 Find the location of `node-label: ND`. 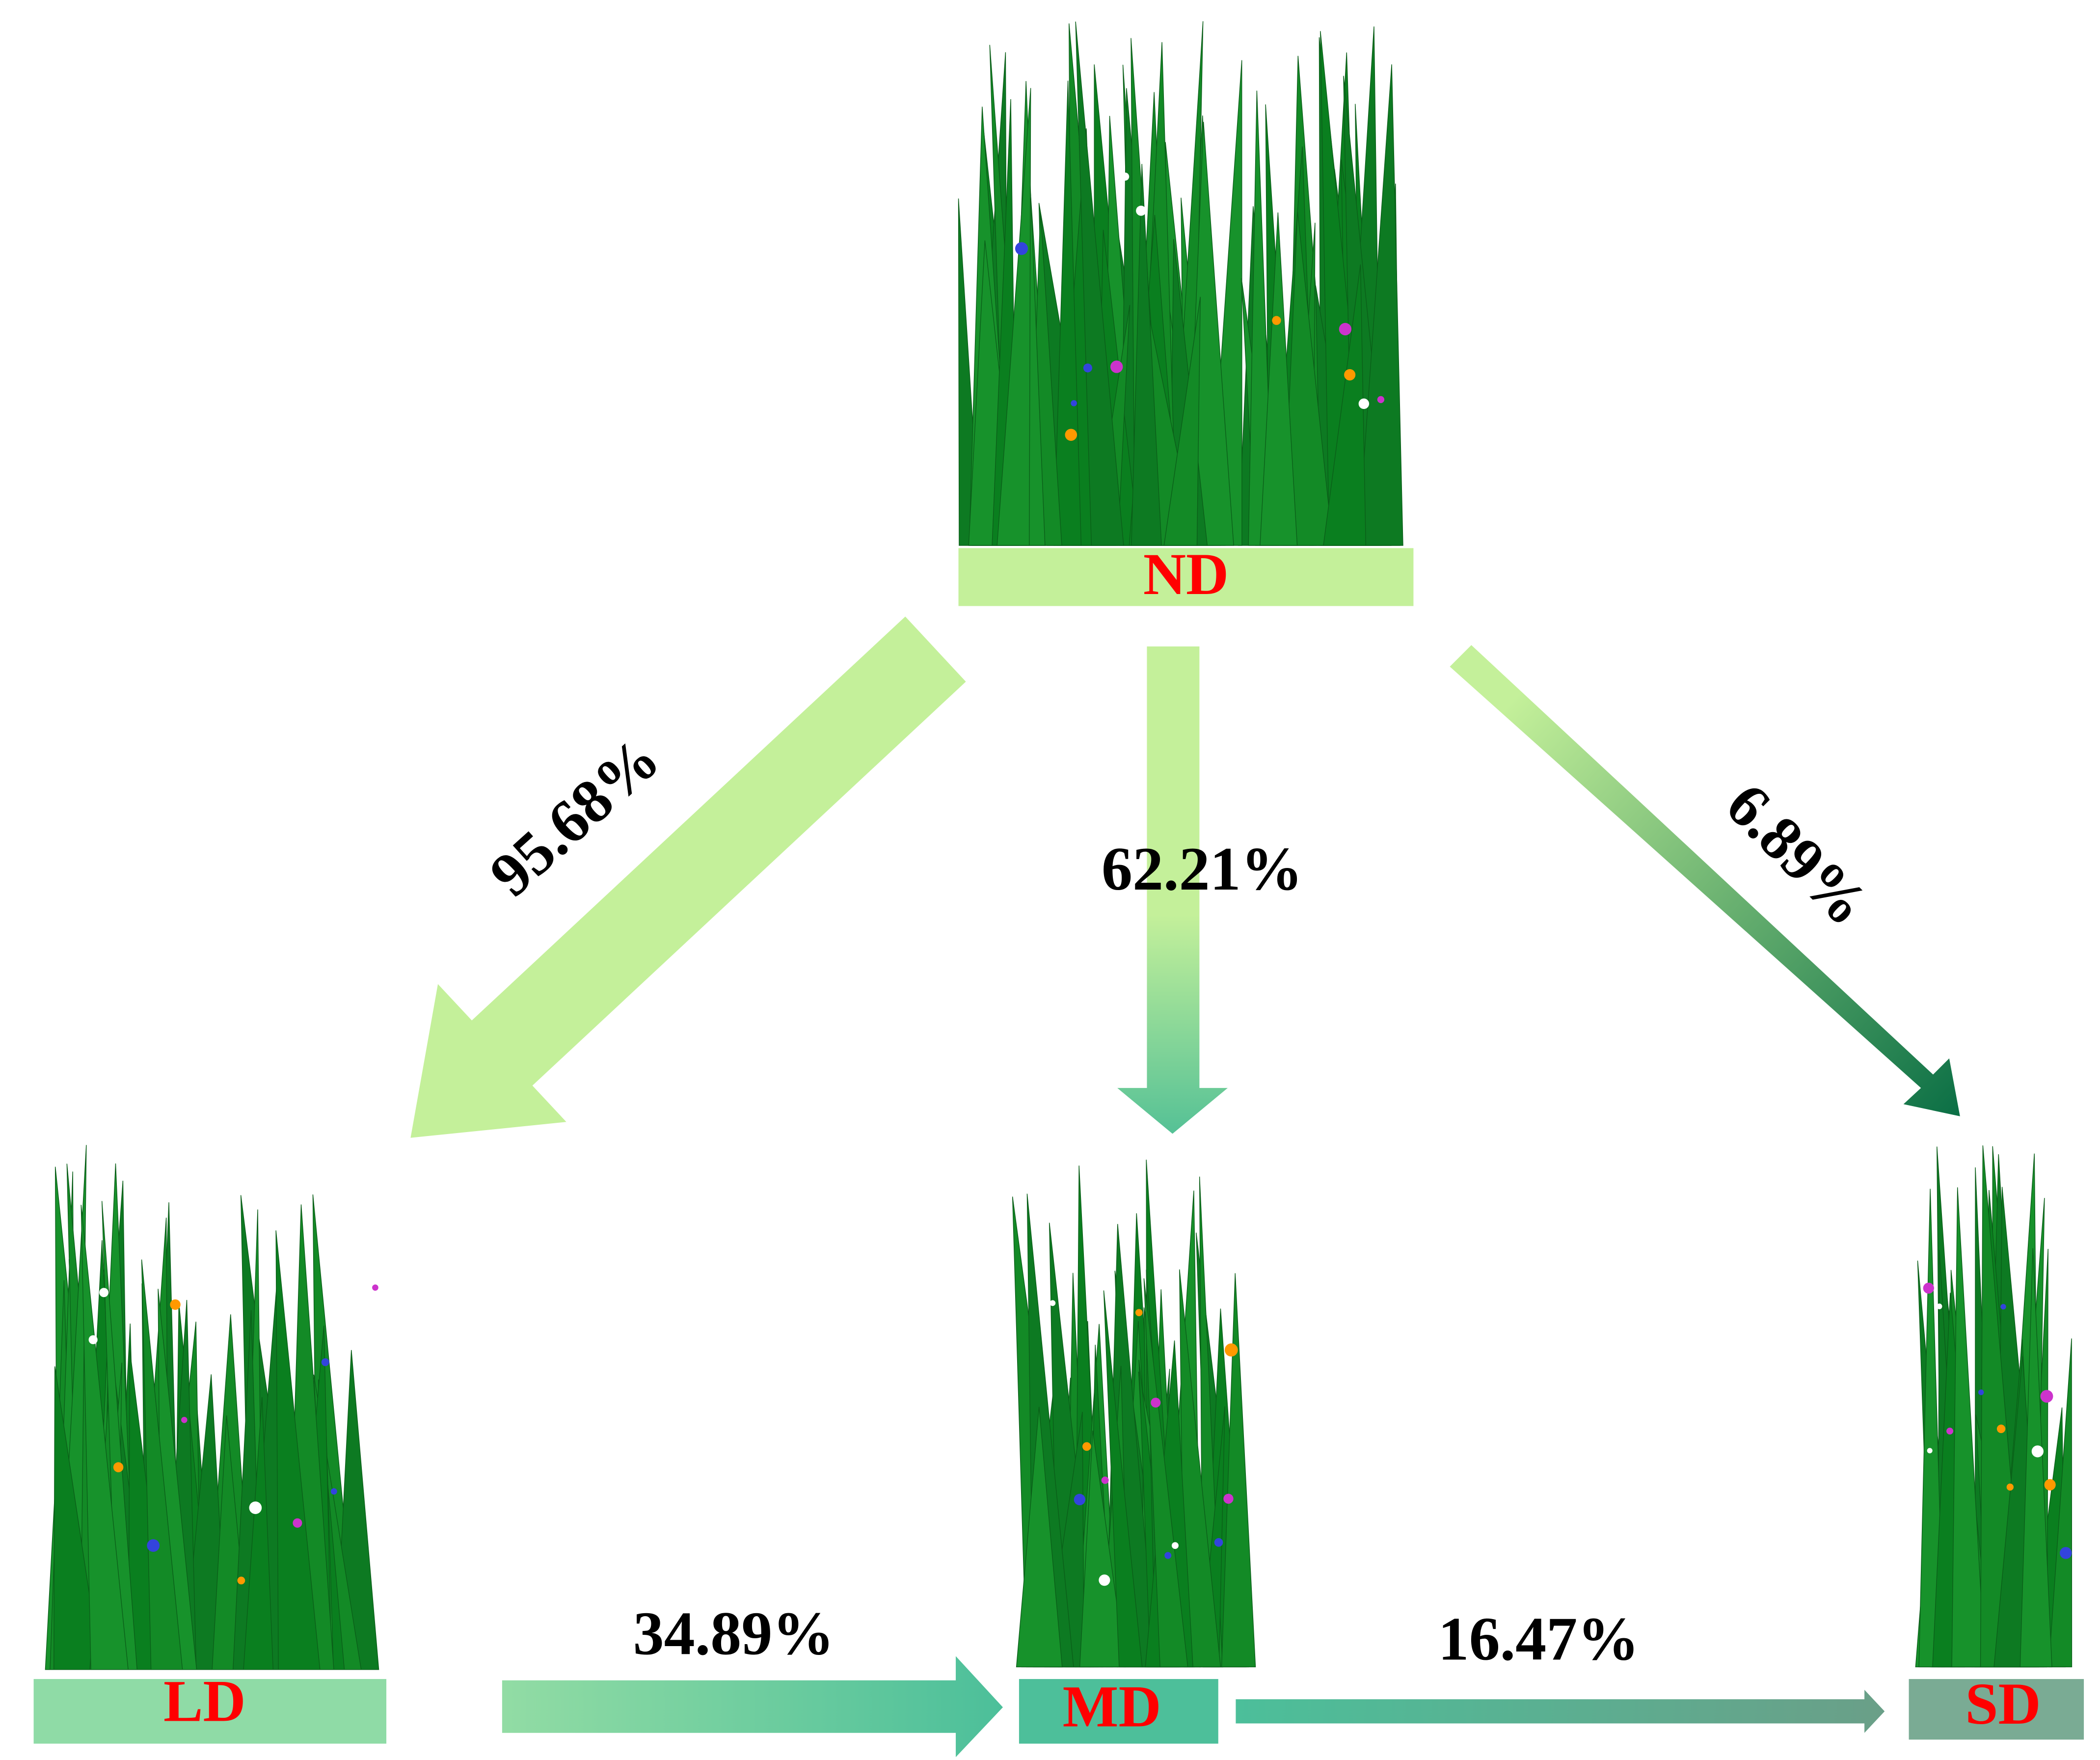

node-label: ND is located at coordinates (1186, 575).